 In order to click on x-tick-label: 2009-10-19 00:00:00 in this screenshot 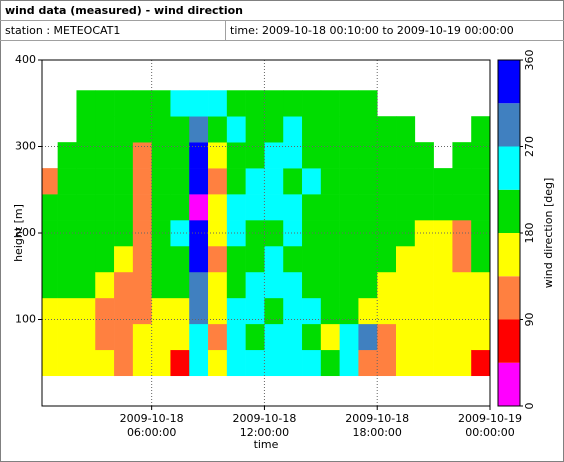, I will do `click(490, 425)`.